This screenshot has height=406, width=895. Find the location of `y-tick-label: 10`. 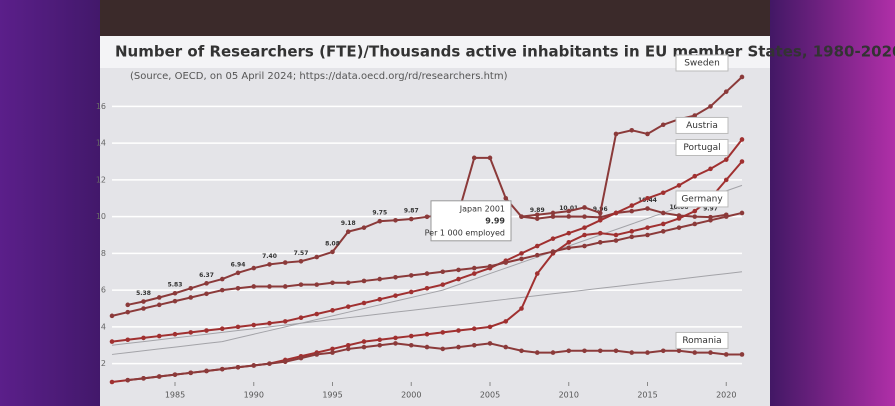

y-tick-label: 10 is located at coordinates (101, 216).